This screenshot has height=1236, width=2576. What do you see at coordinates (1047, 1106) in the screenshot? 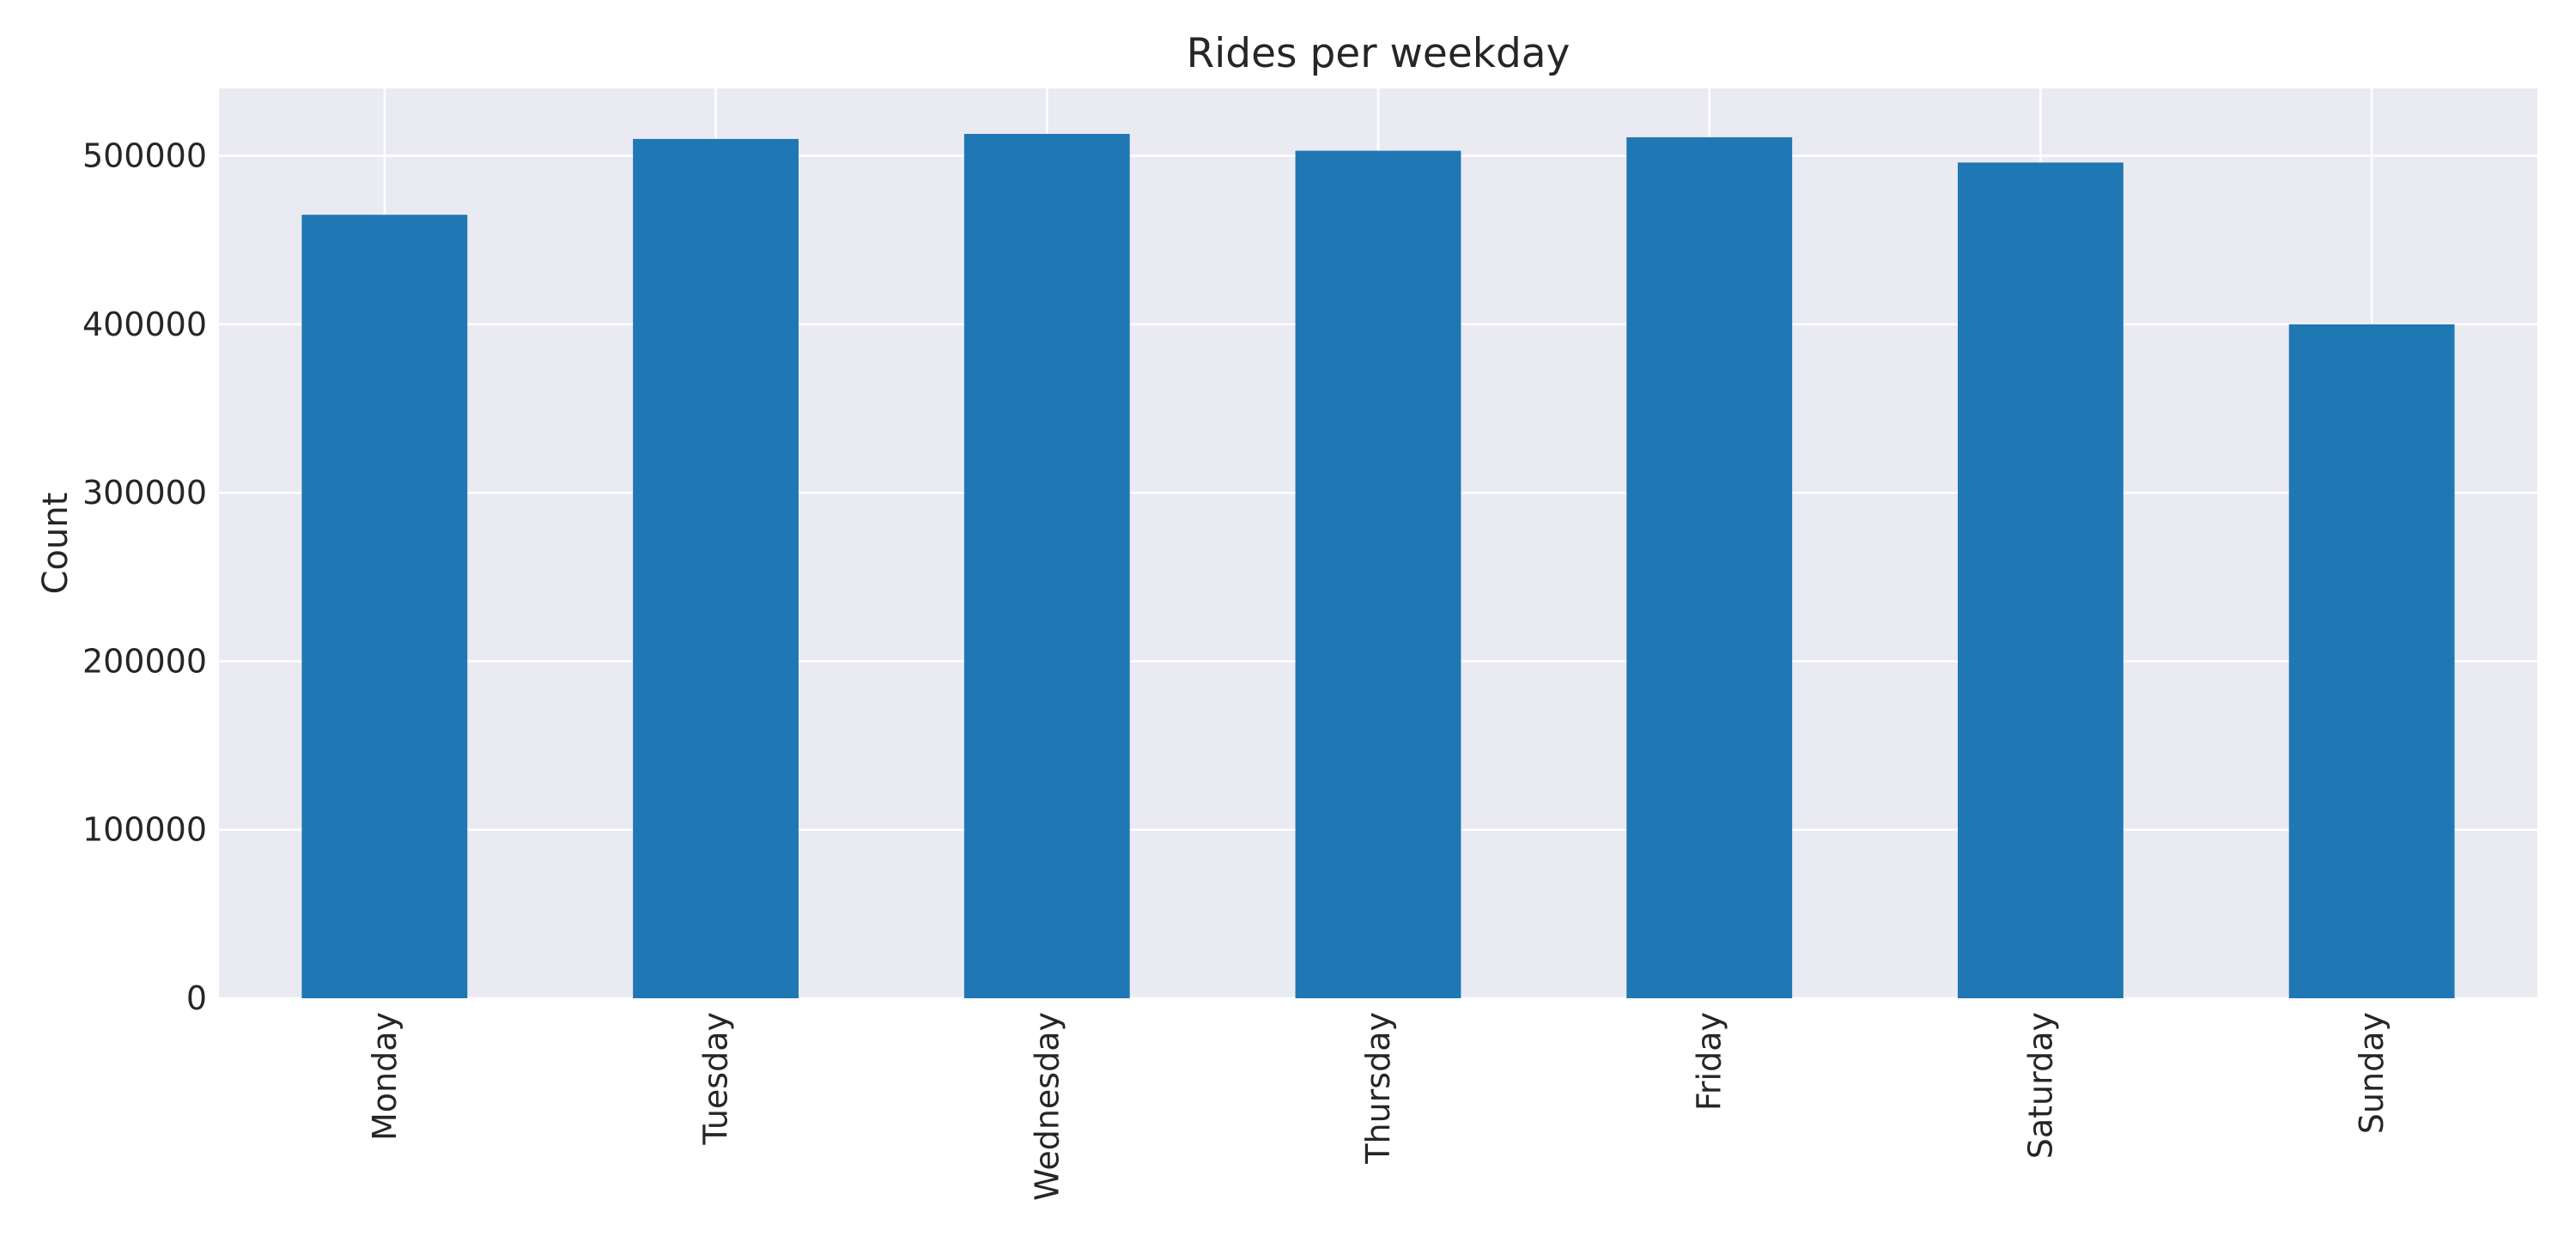
I see `x-tick-label: Wednesday` at bounding box center [1047, 1106].